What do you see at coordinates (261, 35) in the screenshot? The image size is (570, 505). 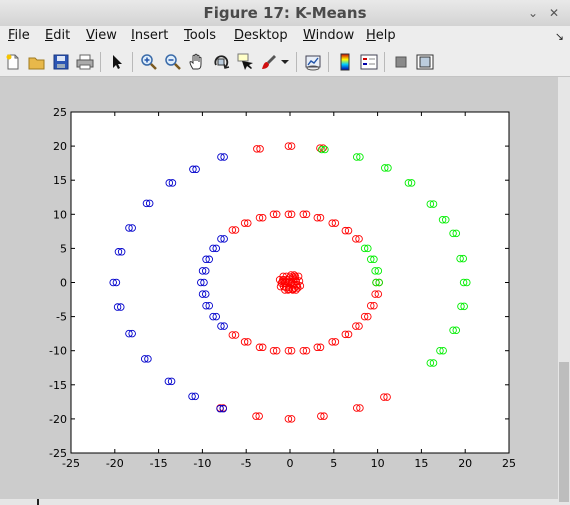 I see `menu-desktop: Desktop` at bounding box center [261, 35].